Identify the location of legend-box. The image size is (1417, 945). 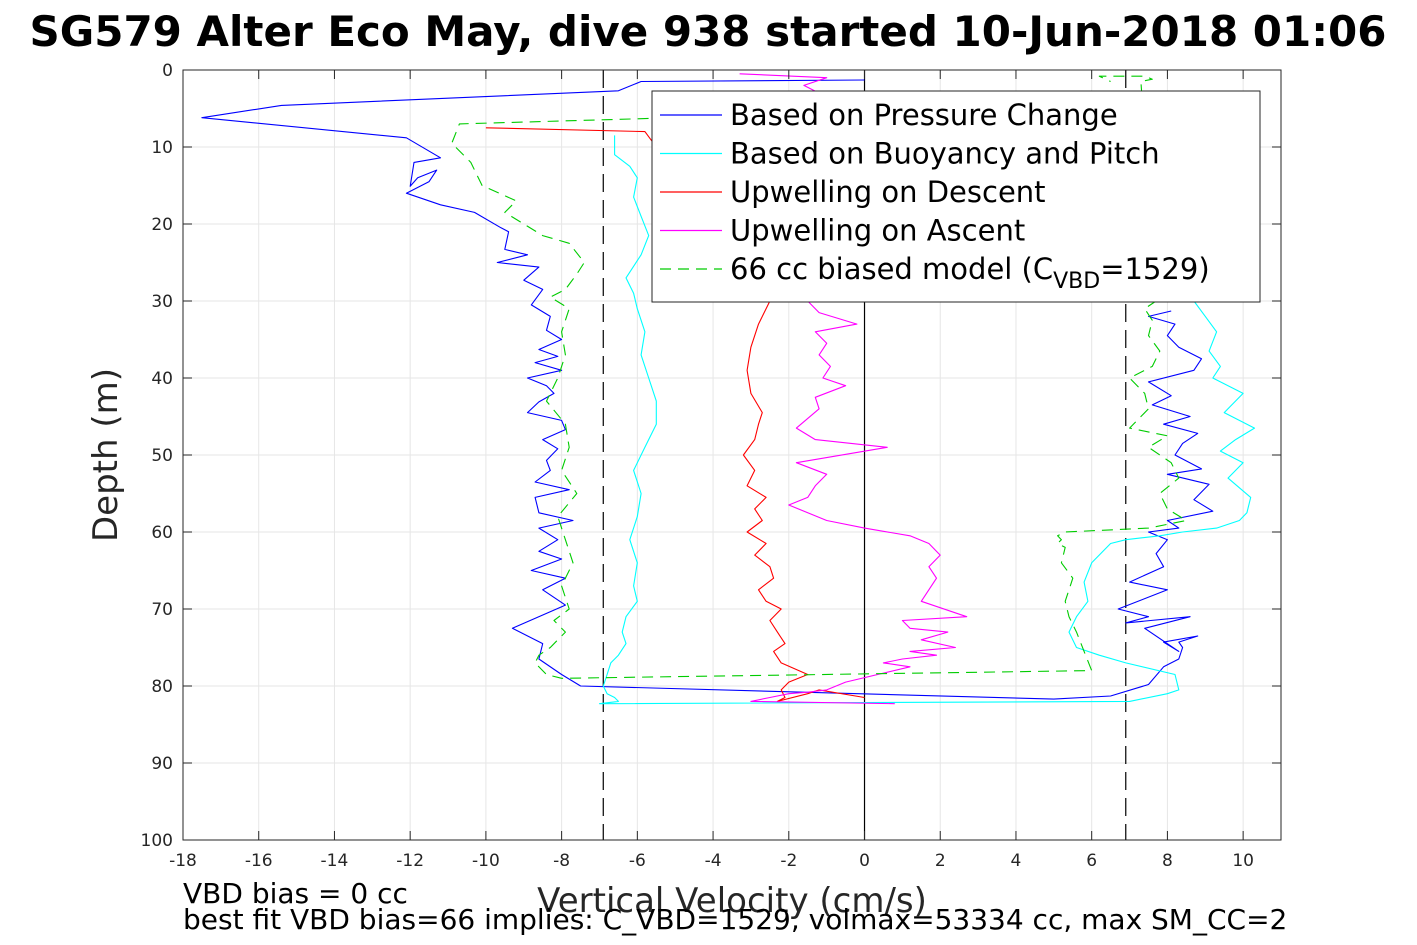
(956, 196).